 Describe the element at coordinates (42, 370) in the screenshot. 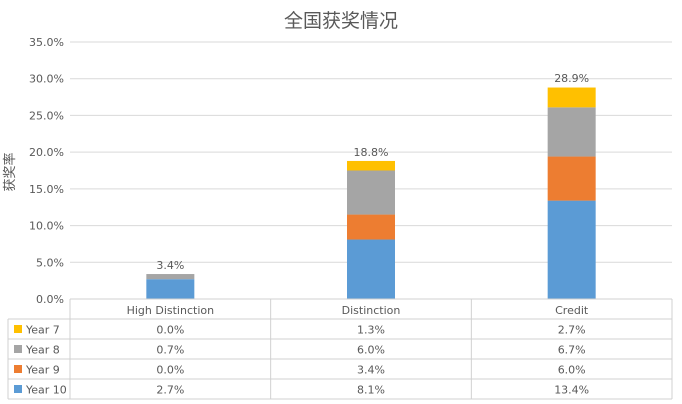

I see `legend-label: Year 9` at that location.